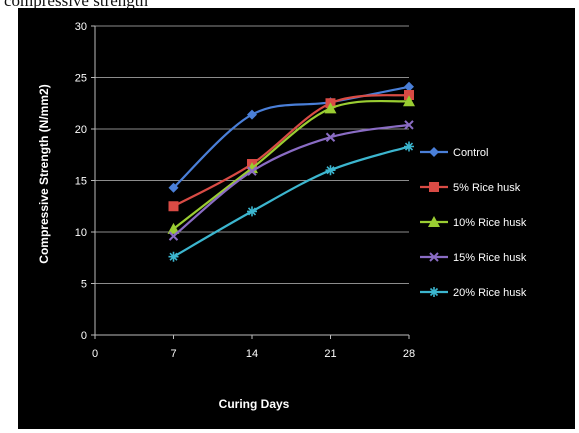 The height and width of the screenshot is (433, 579). I want to click on legend-item: 10% Rice husk, so click(473, 222).